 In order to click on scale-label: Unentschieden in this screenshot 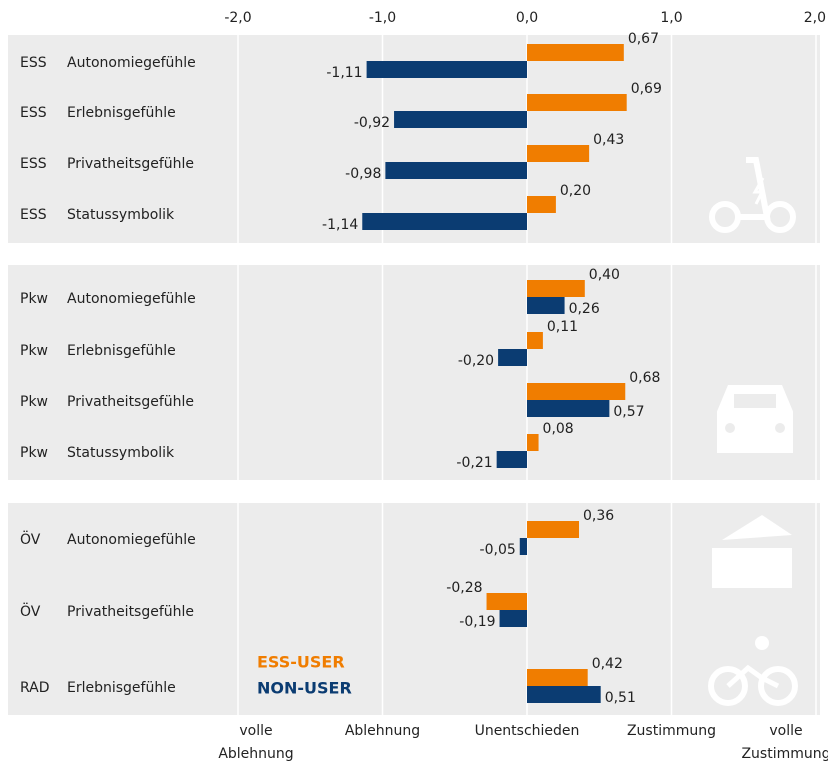, I will do `click(527, 731)`.